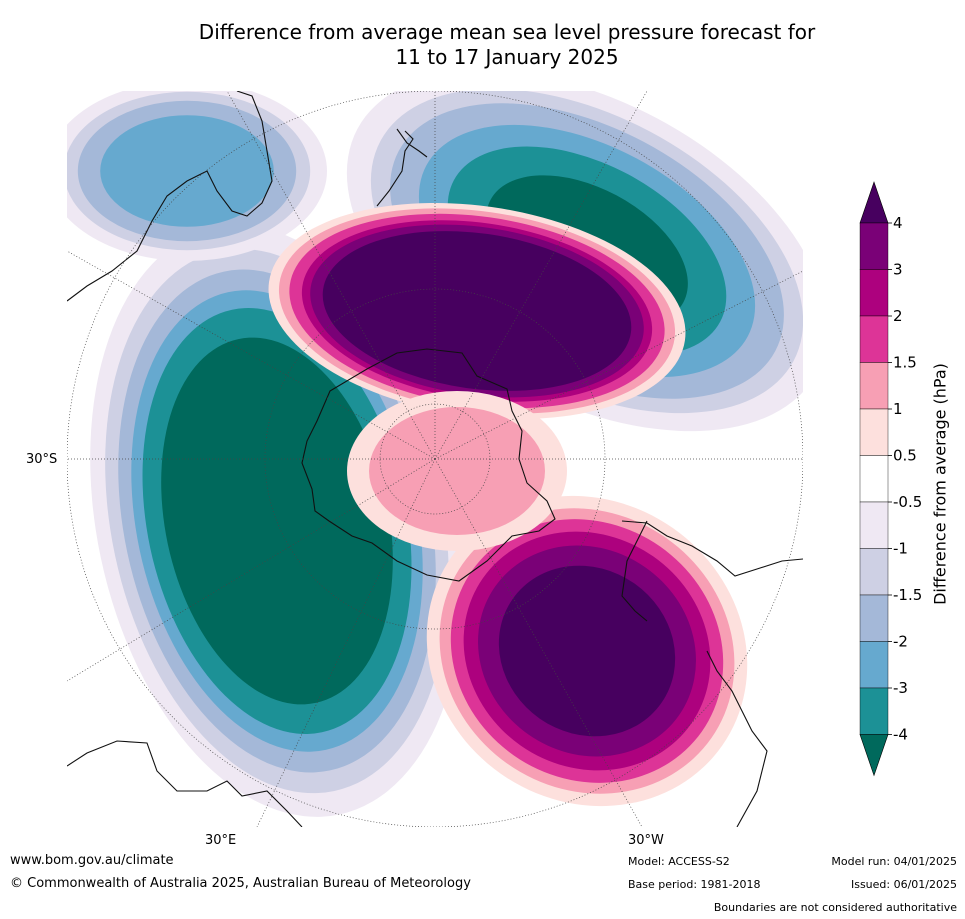 This screenshot has height=919, width=965. Describe the element at coordinates (907, 595) in the screenshot. I see `colorbar-tick-label: -1.5` at that location.